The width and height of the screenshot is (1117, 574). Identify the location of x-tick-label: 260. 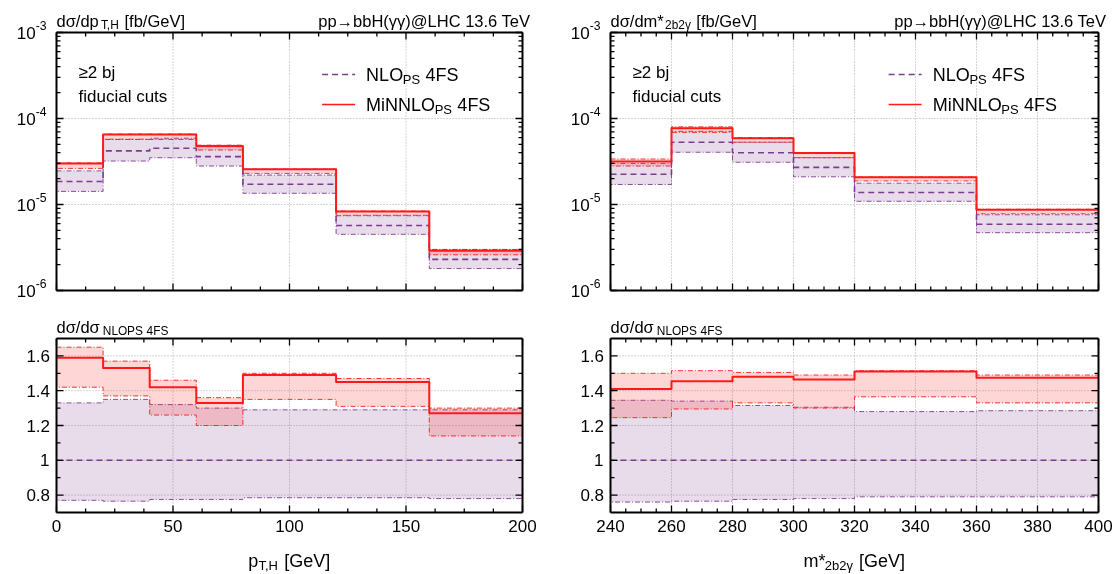
(671, 526).